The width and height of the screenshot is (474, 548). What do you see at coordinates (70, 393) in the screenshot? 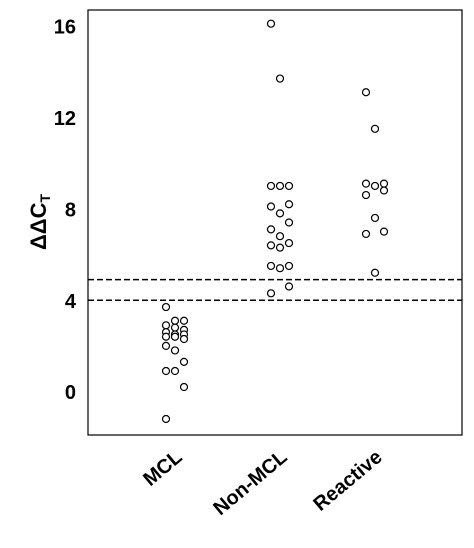
I see `y-tick-label: 0` at bounding box center [70, 393].